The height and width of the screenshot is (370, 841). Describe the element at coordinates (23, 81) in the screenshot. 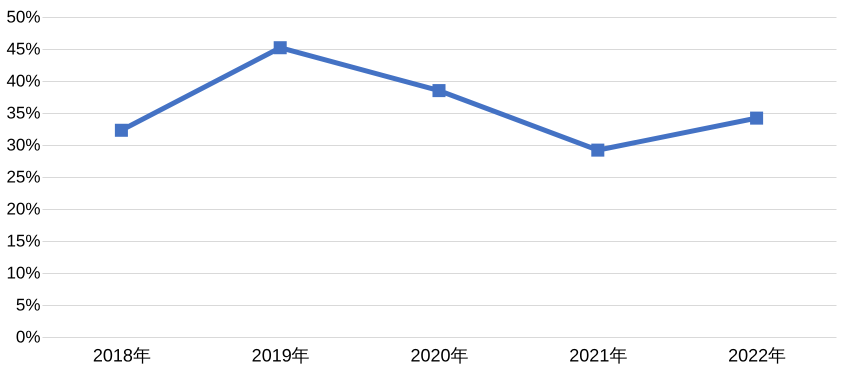

I see `y-tick-label: 40%` at that location.